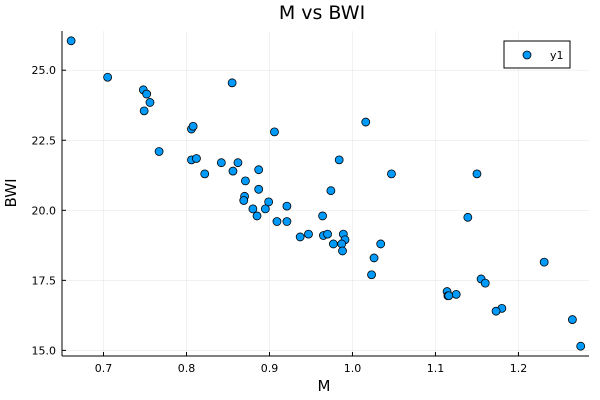  Describe the element at coordinates (11, 192) in the screenshot. I see `y-axis-label: BWI` at that location.